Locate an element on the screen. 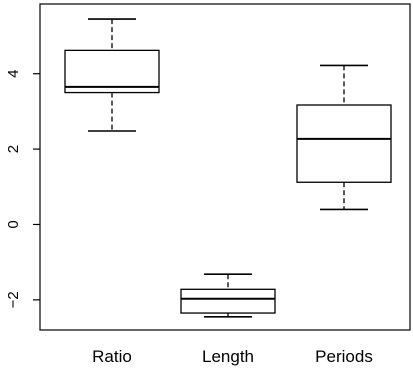  y-axis: −2 0 2 4 is located at coordinates (22, 189).